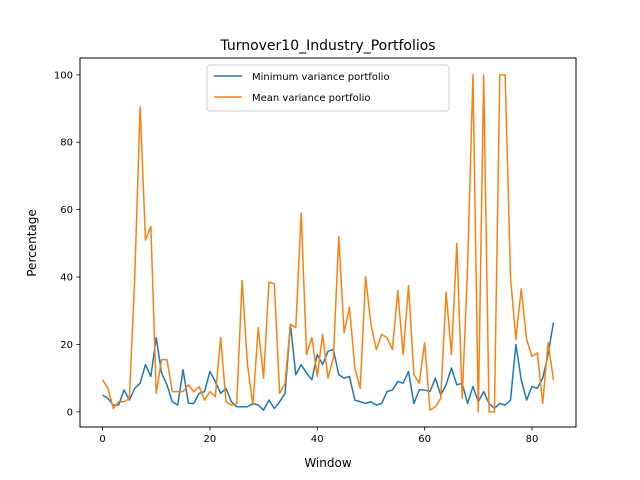 This screenshot has height=480, width=640. Describe the element at coordinates (424, 439) in the screenshot. I see `x-tick-label: 60` at that location.